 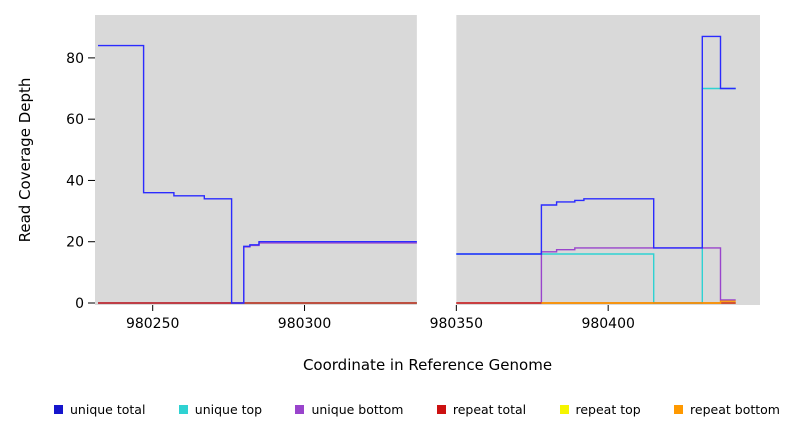 I want to click on y-tick-label: 80, so click(x=75, y=59).